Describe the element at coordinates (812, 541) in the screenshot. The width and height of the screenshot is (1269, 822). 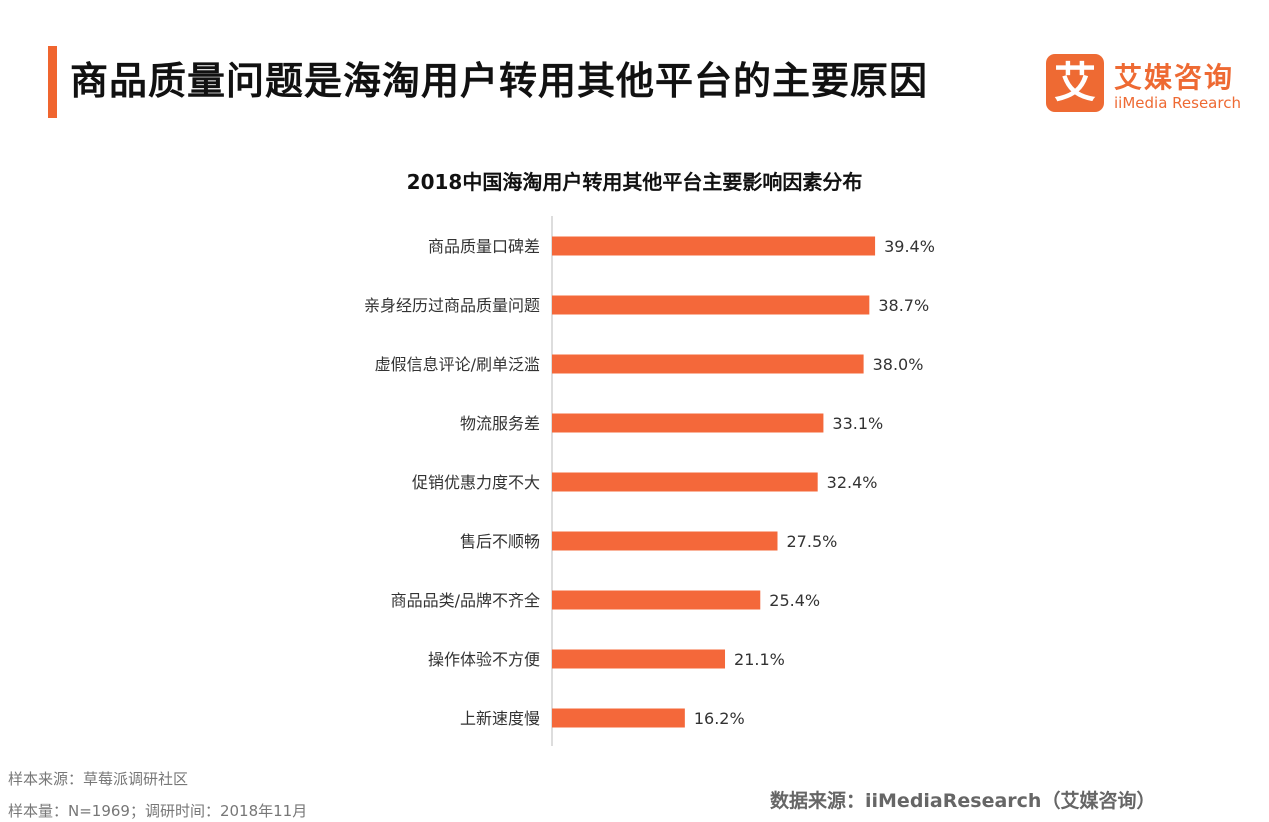
I see `data-label: 27.5%` at that location.